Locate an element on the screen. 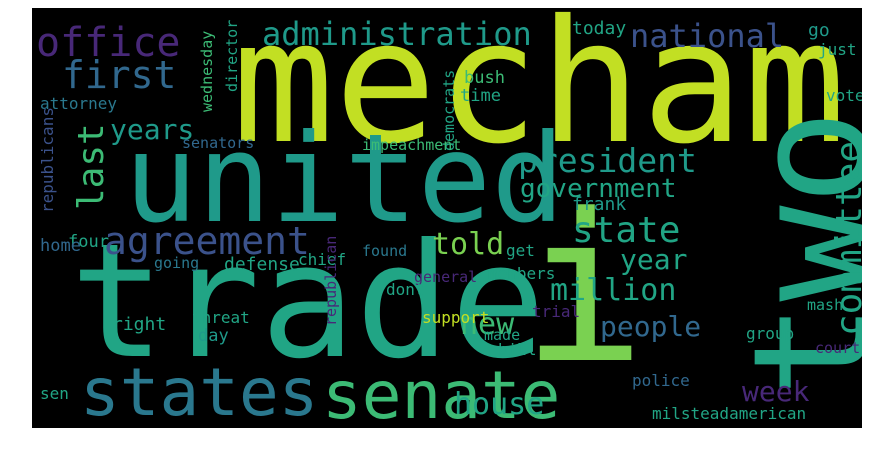 The width and height of the screenshot is (879, 455). word-told: told is located at coordinates (468, 244).